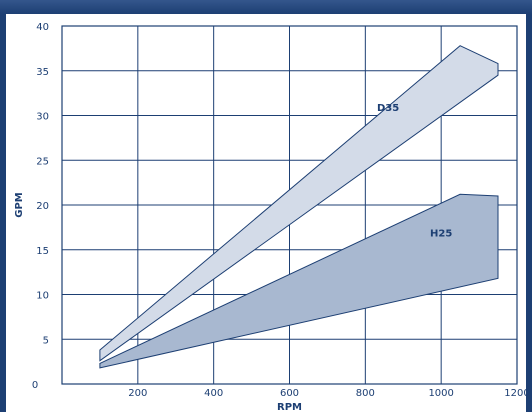 The image size is (532, 412). What do you see at coordinates (365, 393) in the screenshot?
I see `x-tick-label: 800` at bounding box center [365, 393].